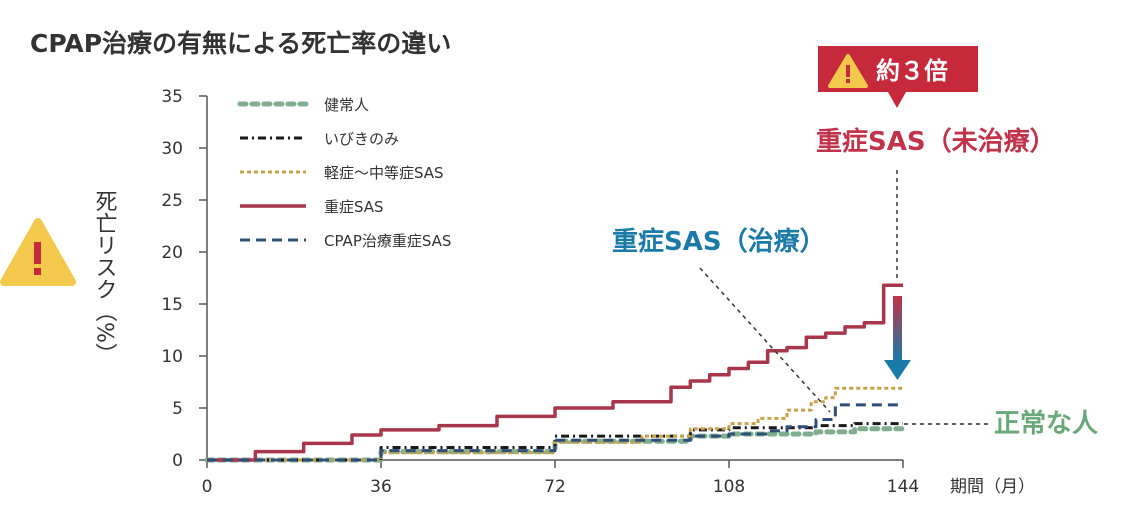  What do you see at coordinates (177, 409) in the screenshot?
I see `y-tick-label: 5` at bounding box center [177, 409].